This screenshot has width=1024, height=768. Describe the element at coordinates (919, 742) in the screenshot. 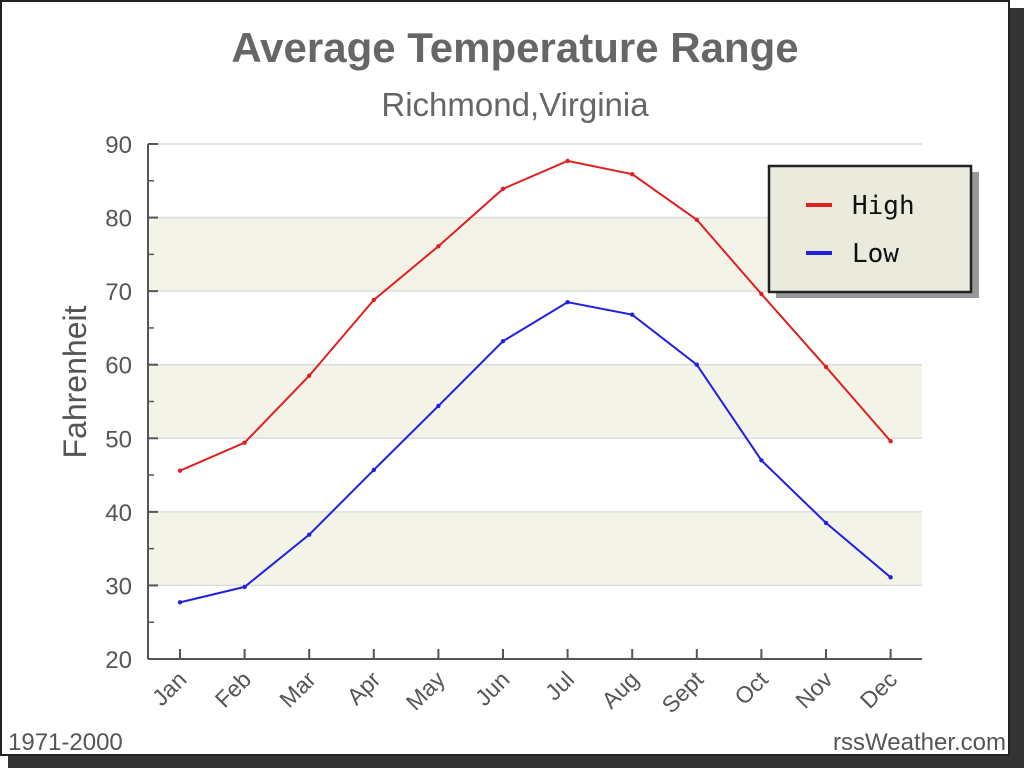

I see `footer-source: rssWeather.com` at that location.